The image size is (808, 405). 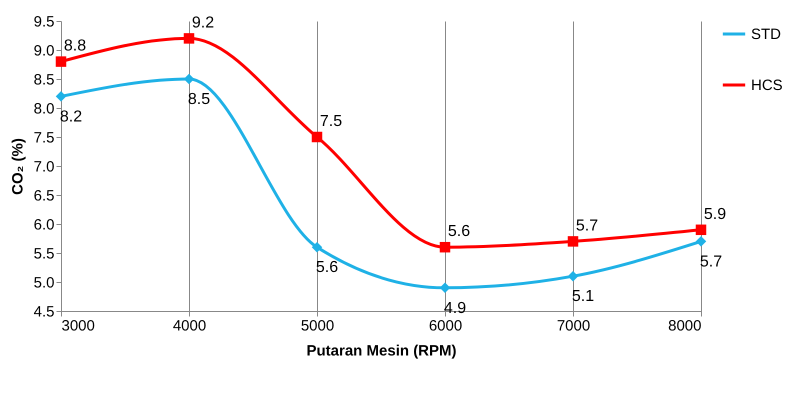 I want to click on x-tick-label: 8000, so click(x=685, y=326).